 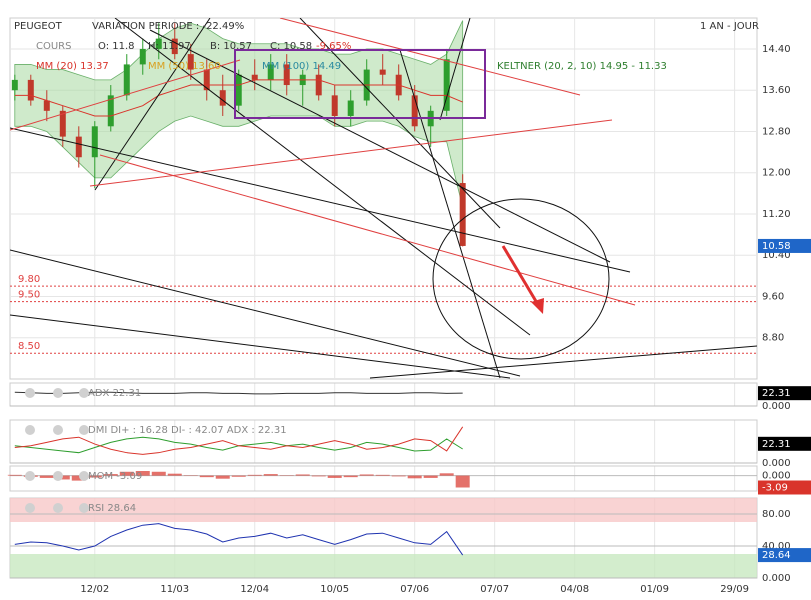 I want to click on level-label: 8.50, so click(x=29, y=346).